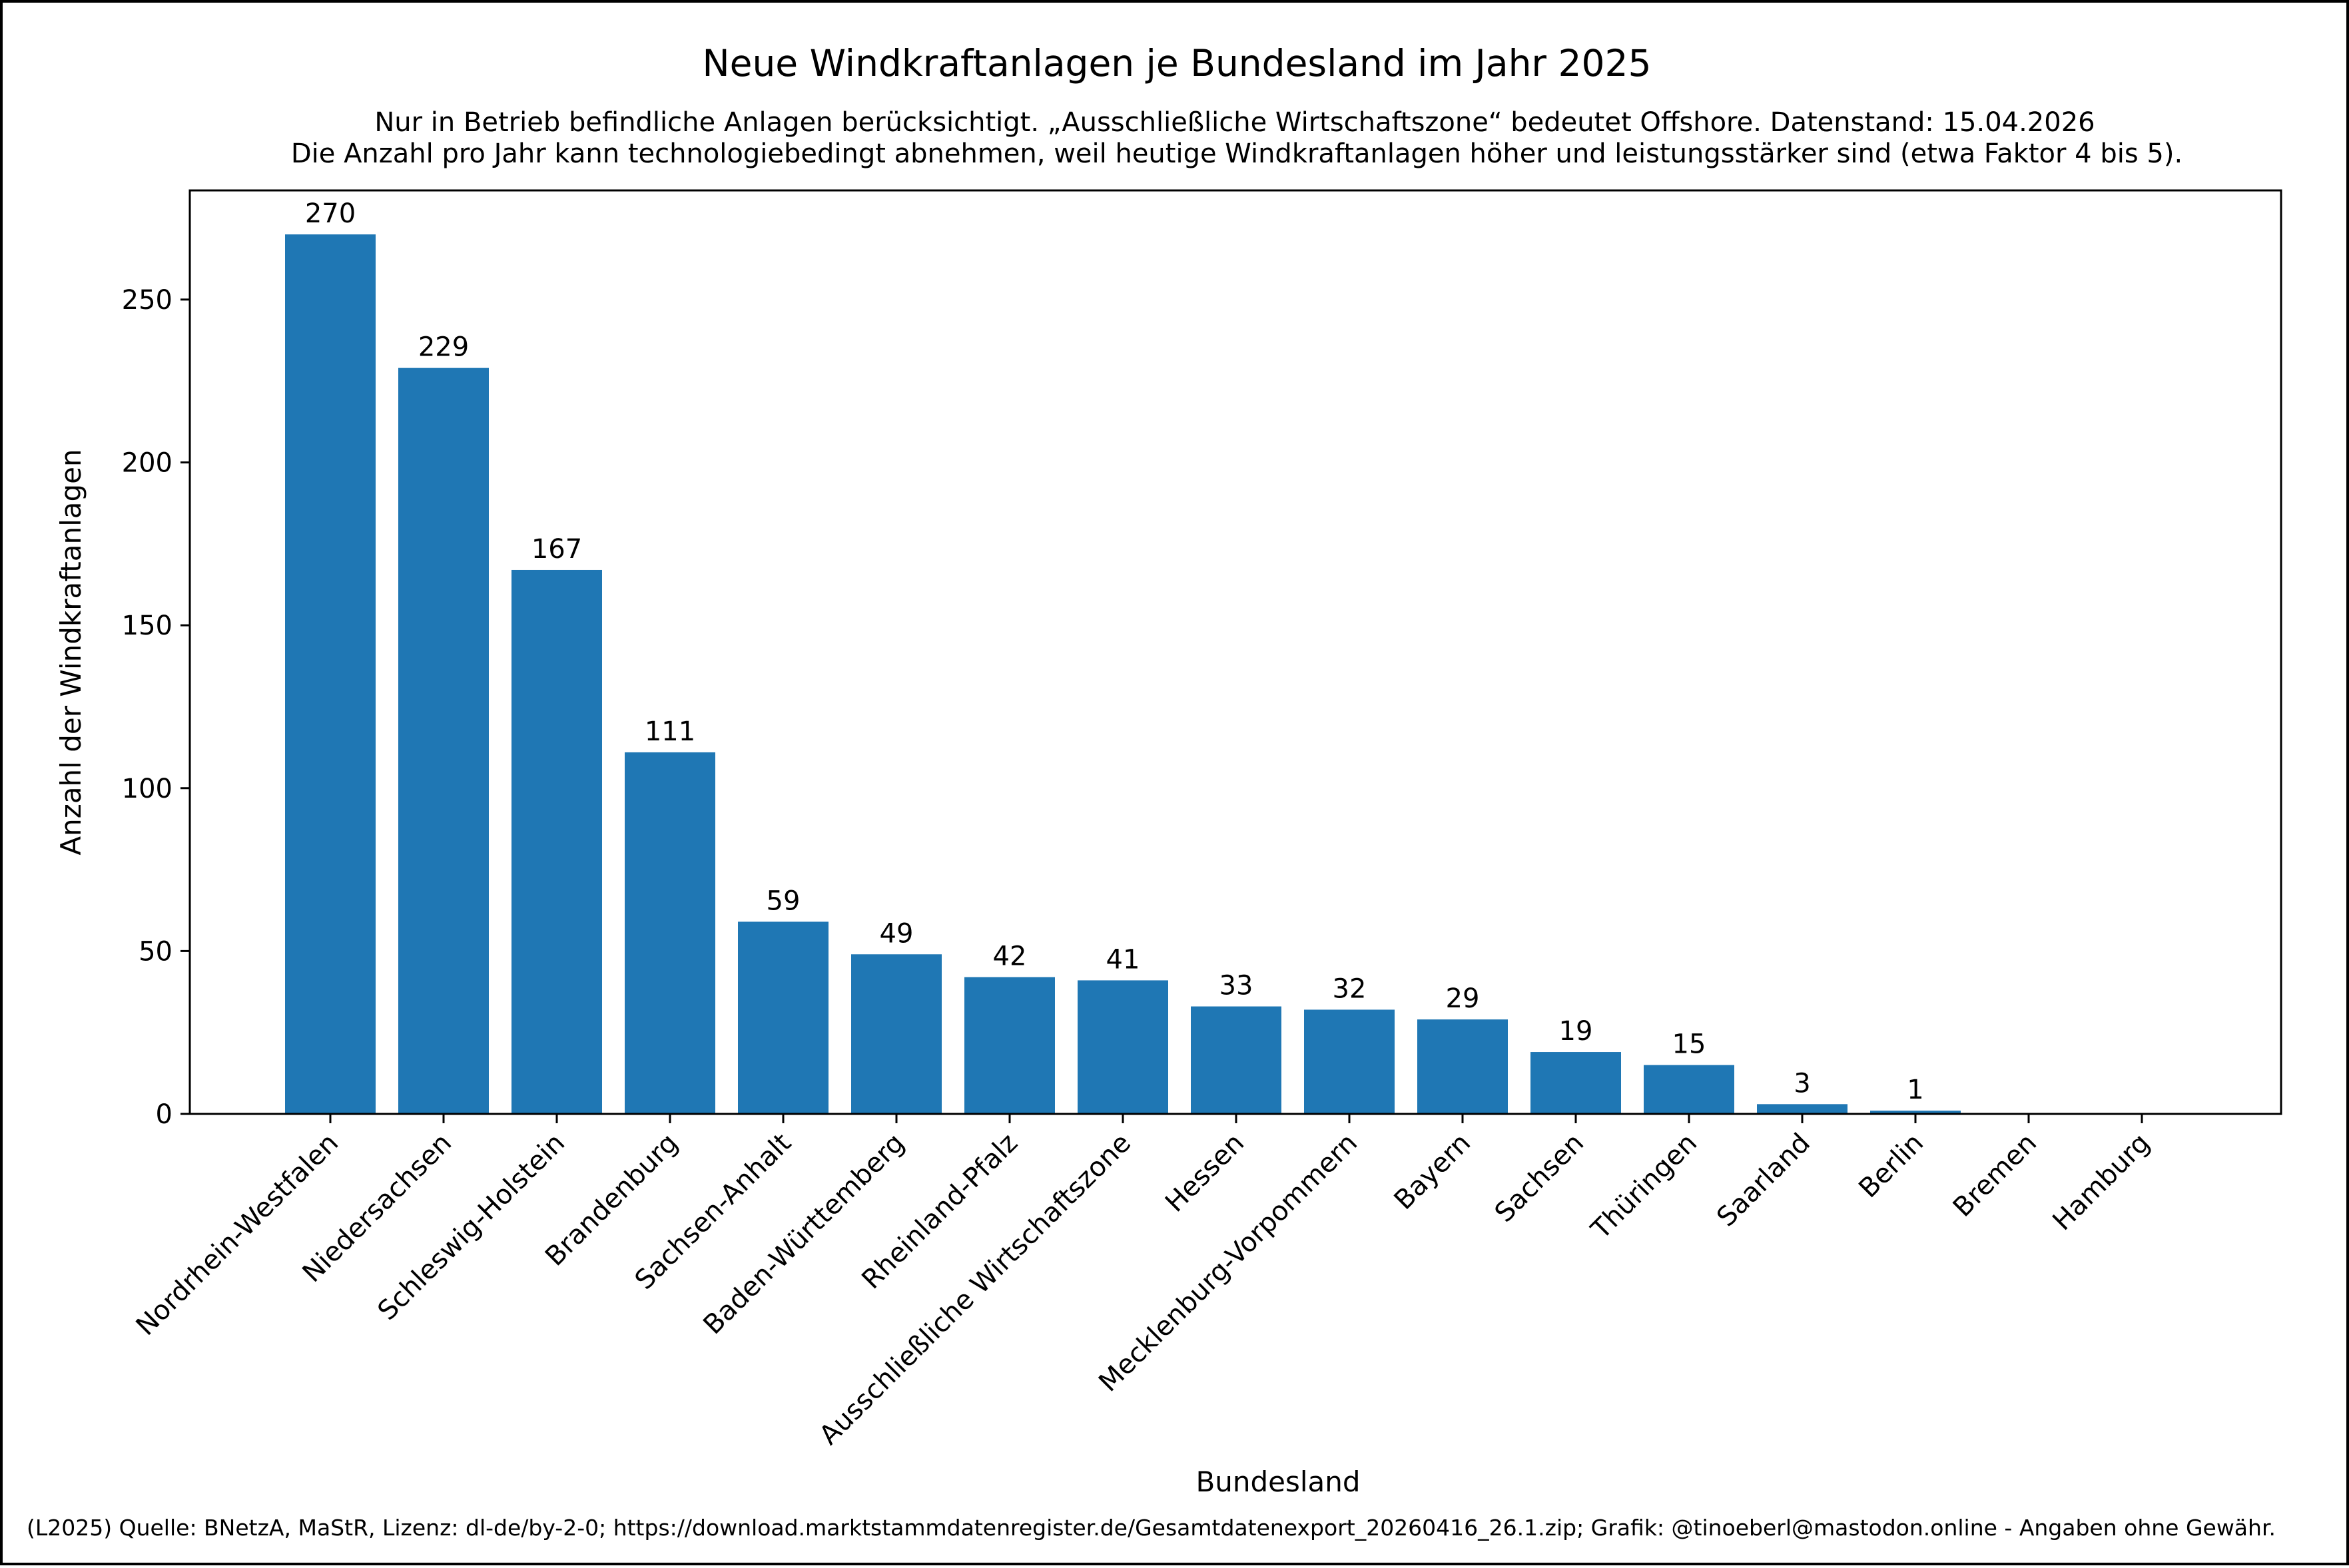 The height and width of the screenshot is (1568, 2349). I want to click on y-axis: 0 50 100 150 200 250, so click(156, 707).